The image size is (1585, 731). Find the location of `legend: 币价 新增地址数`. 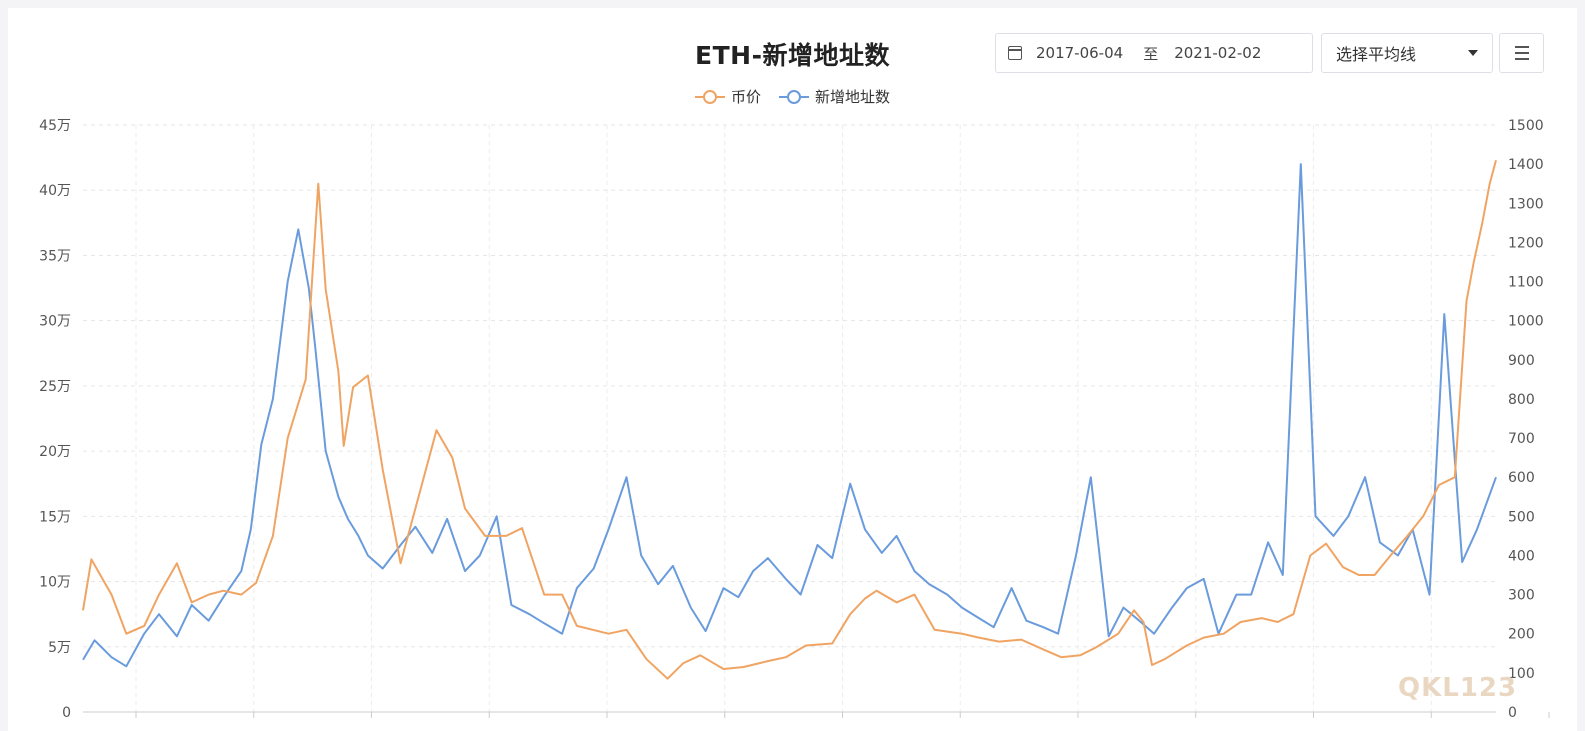

legend: 币价 新增地址数 is located at coordinates (792, 96).